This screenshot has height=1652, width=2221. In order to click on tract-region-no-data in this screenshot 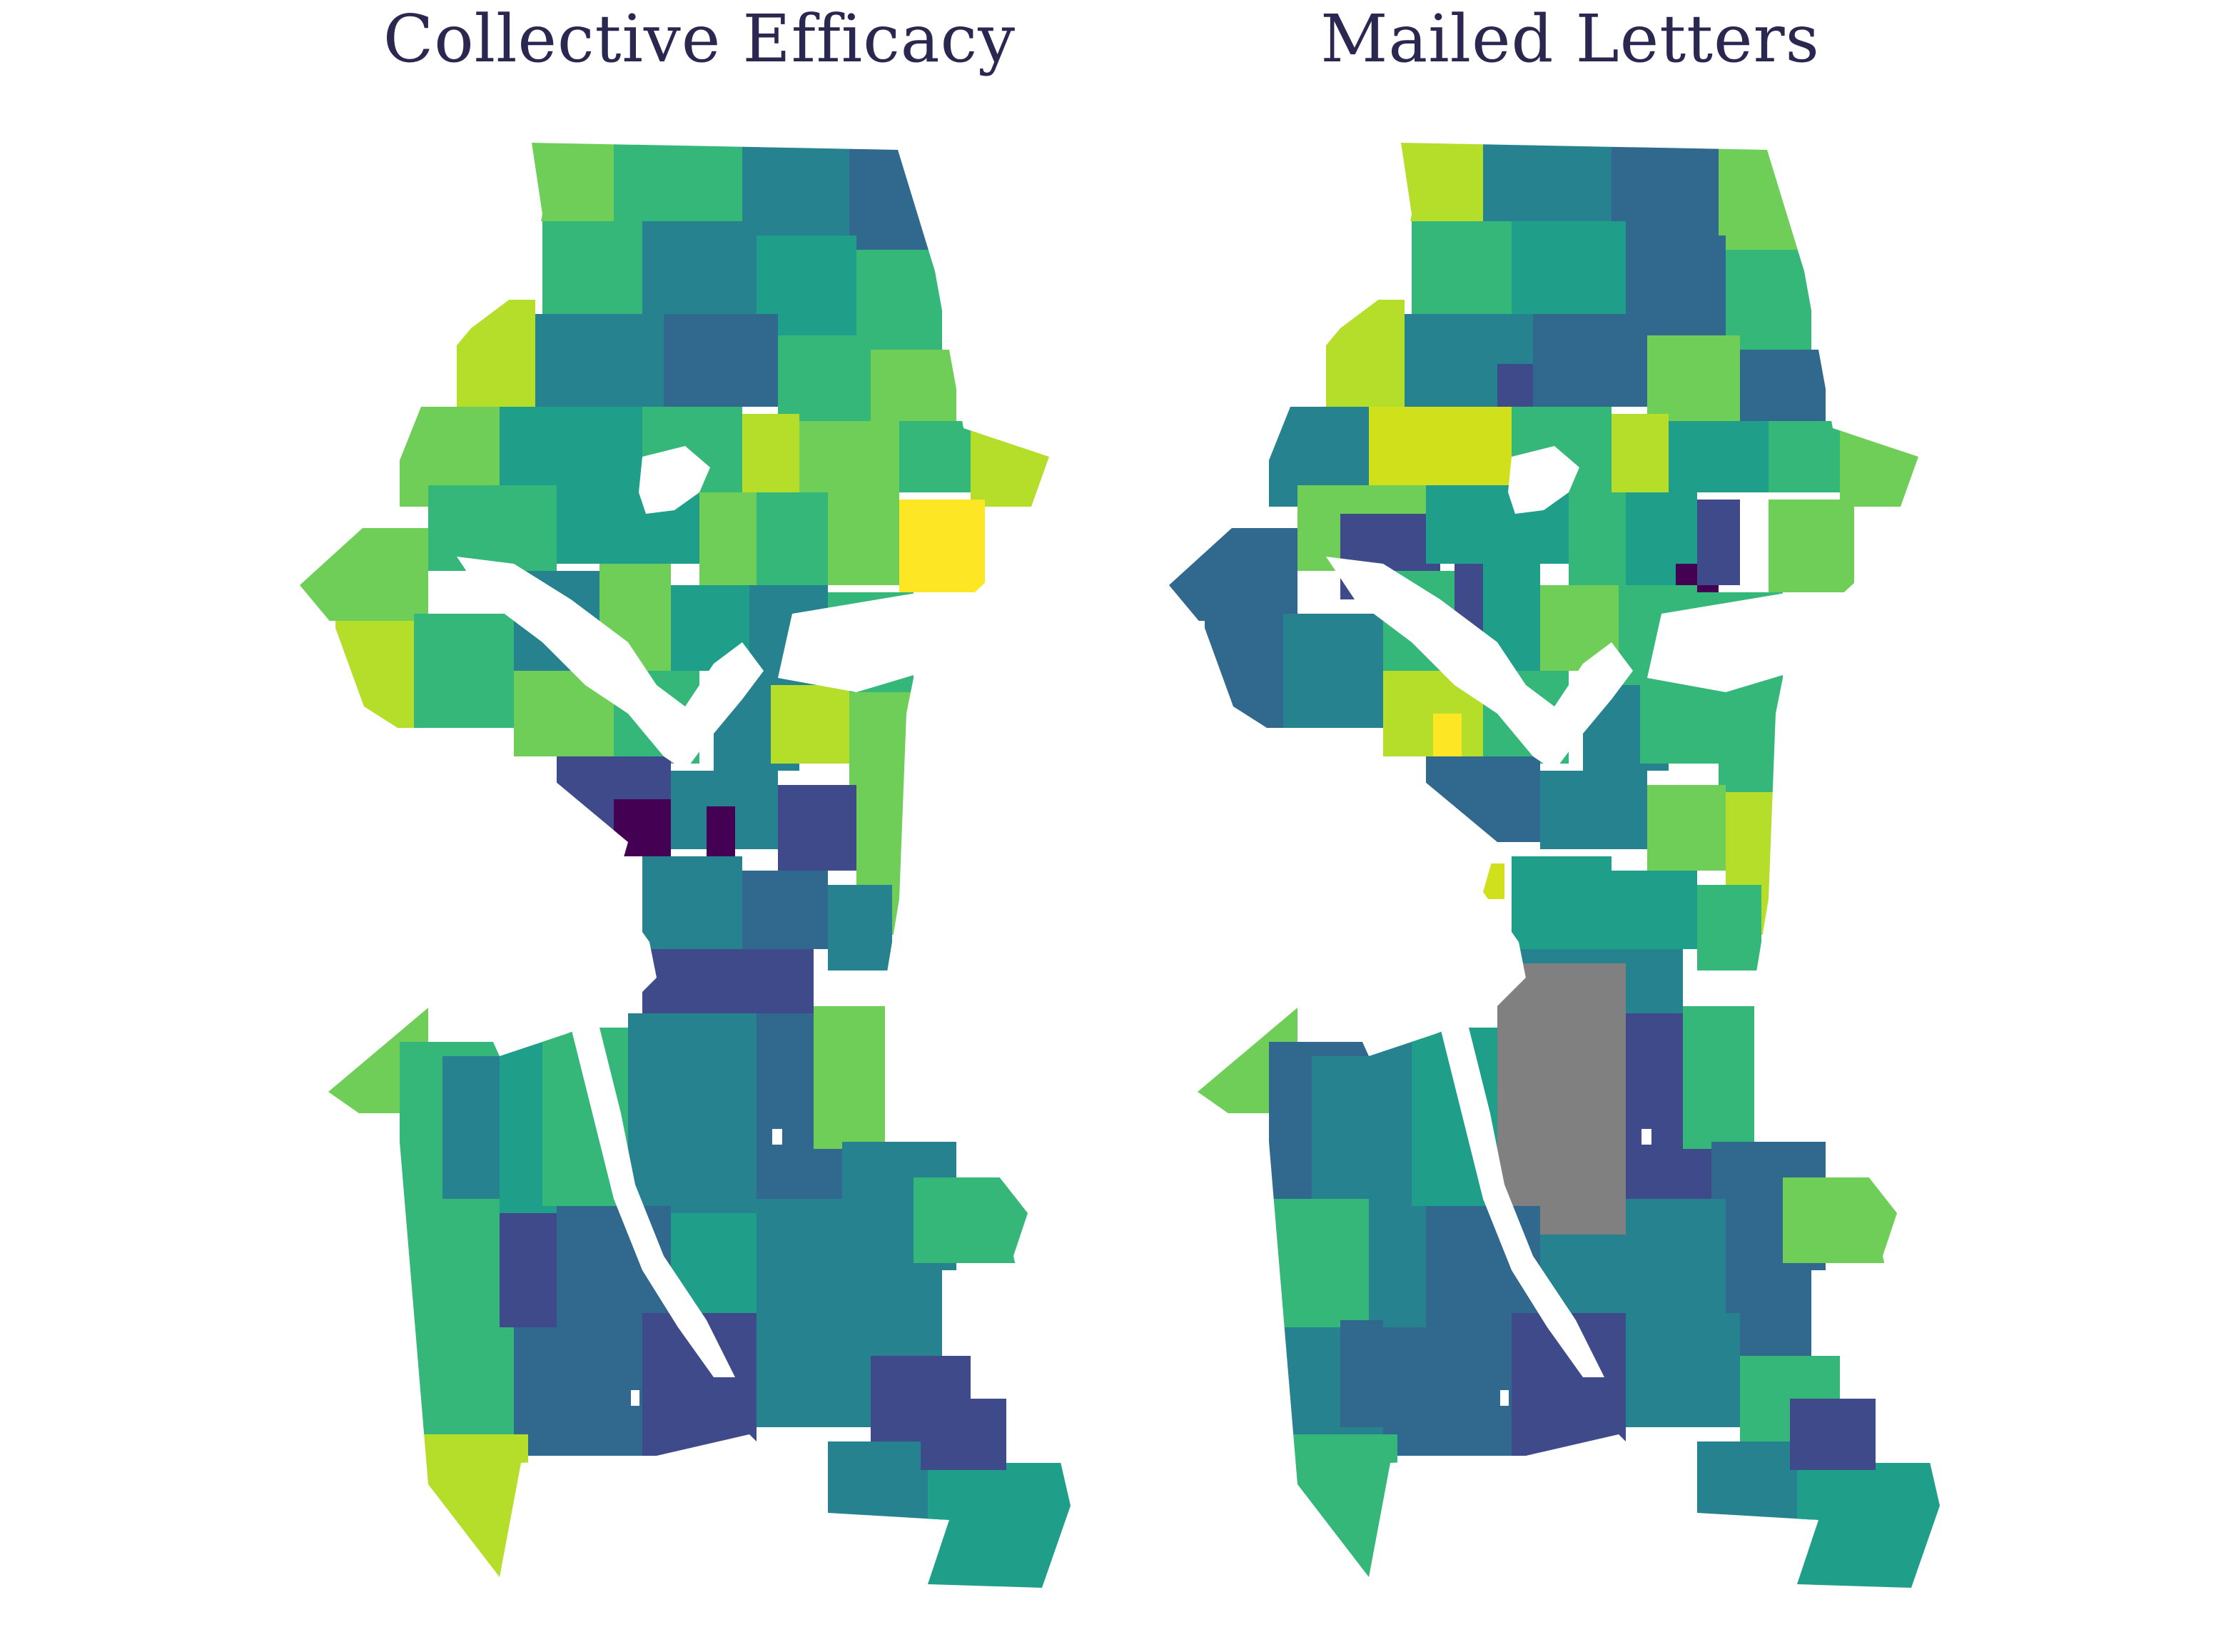, I will do `click(1561, 1099)`.